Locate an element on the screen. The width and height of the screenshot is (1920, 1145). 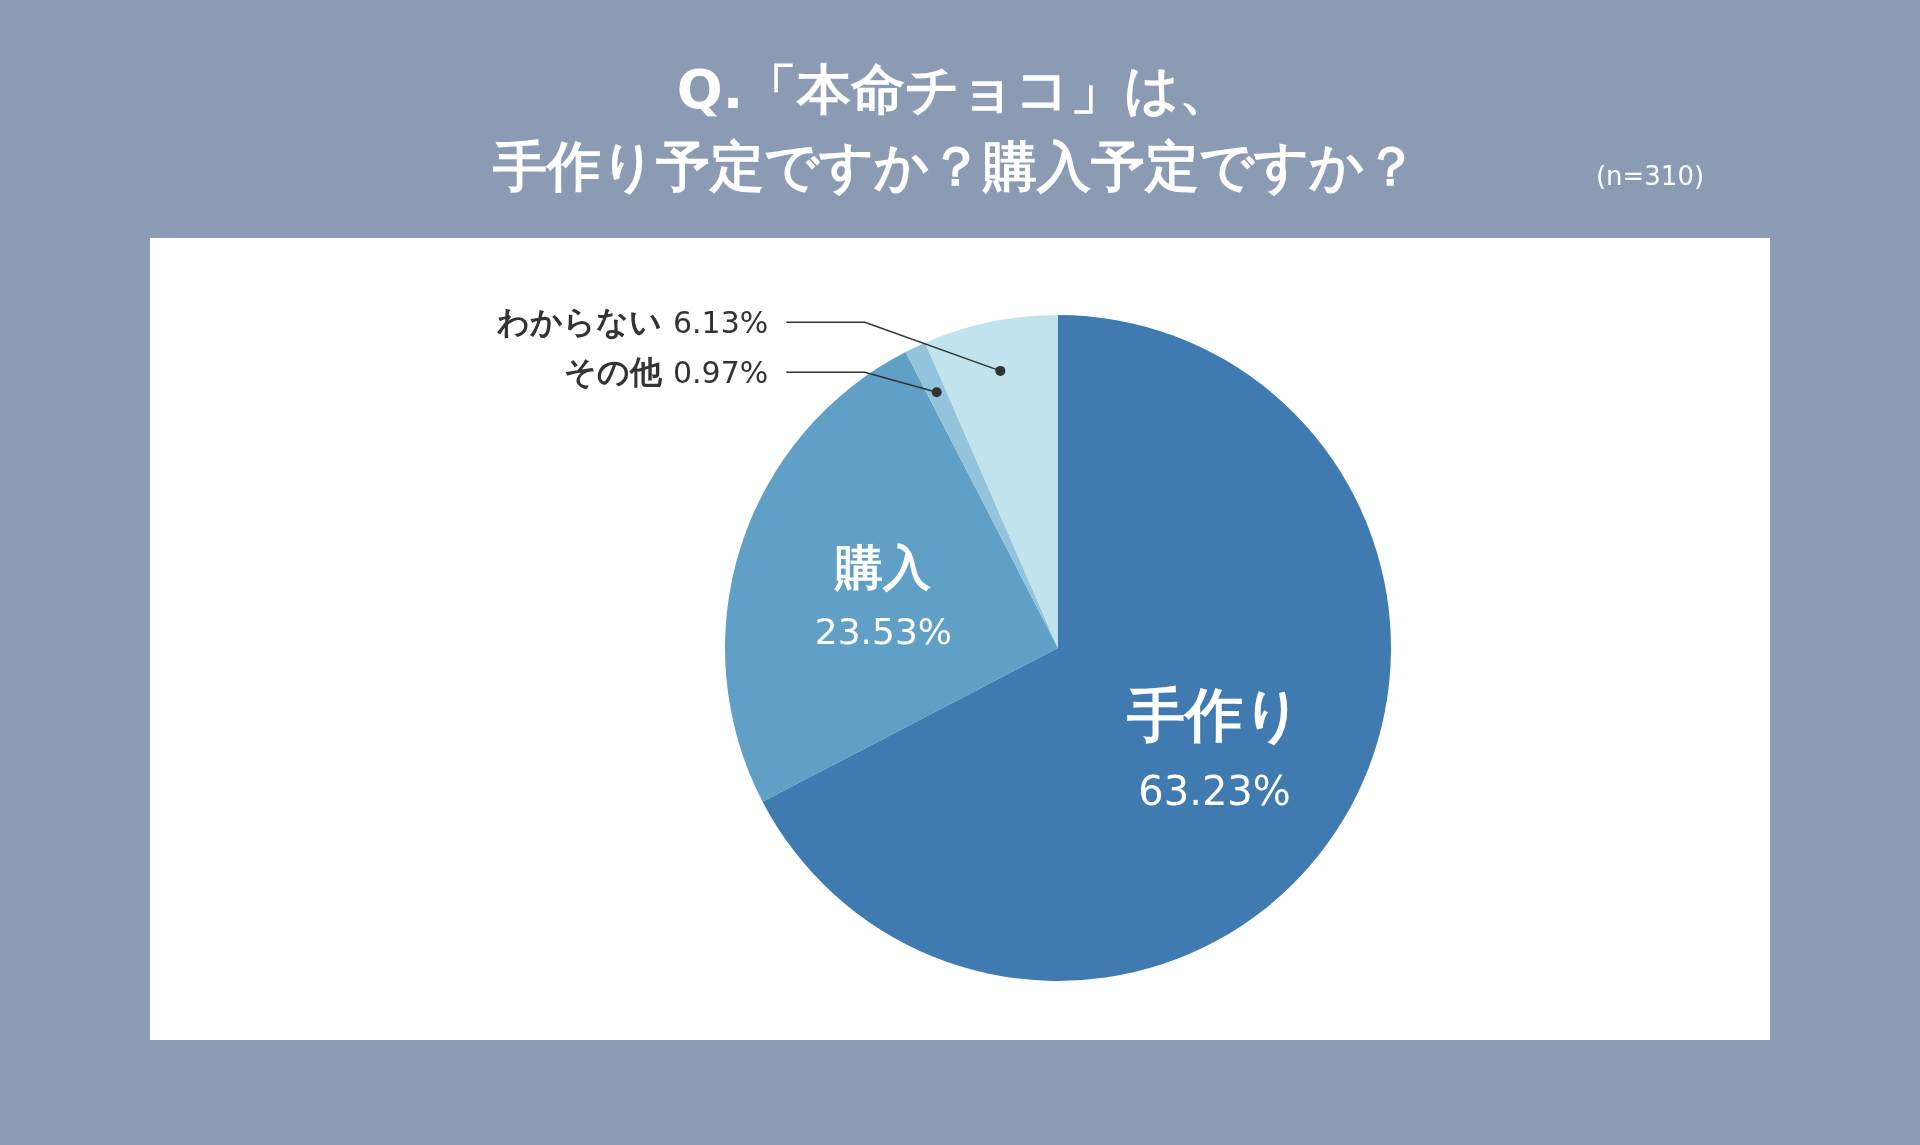
data-label: 6.13% is located at coordinates (720, 323).